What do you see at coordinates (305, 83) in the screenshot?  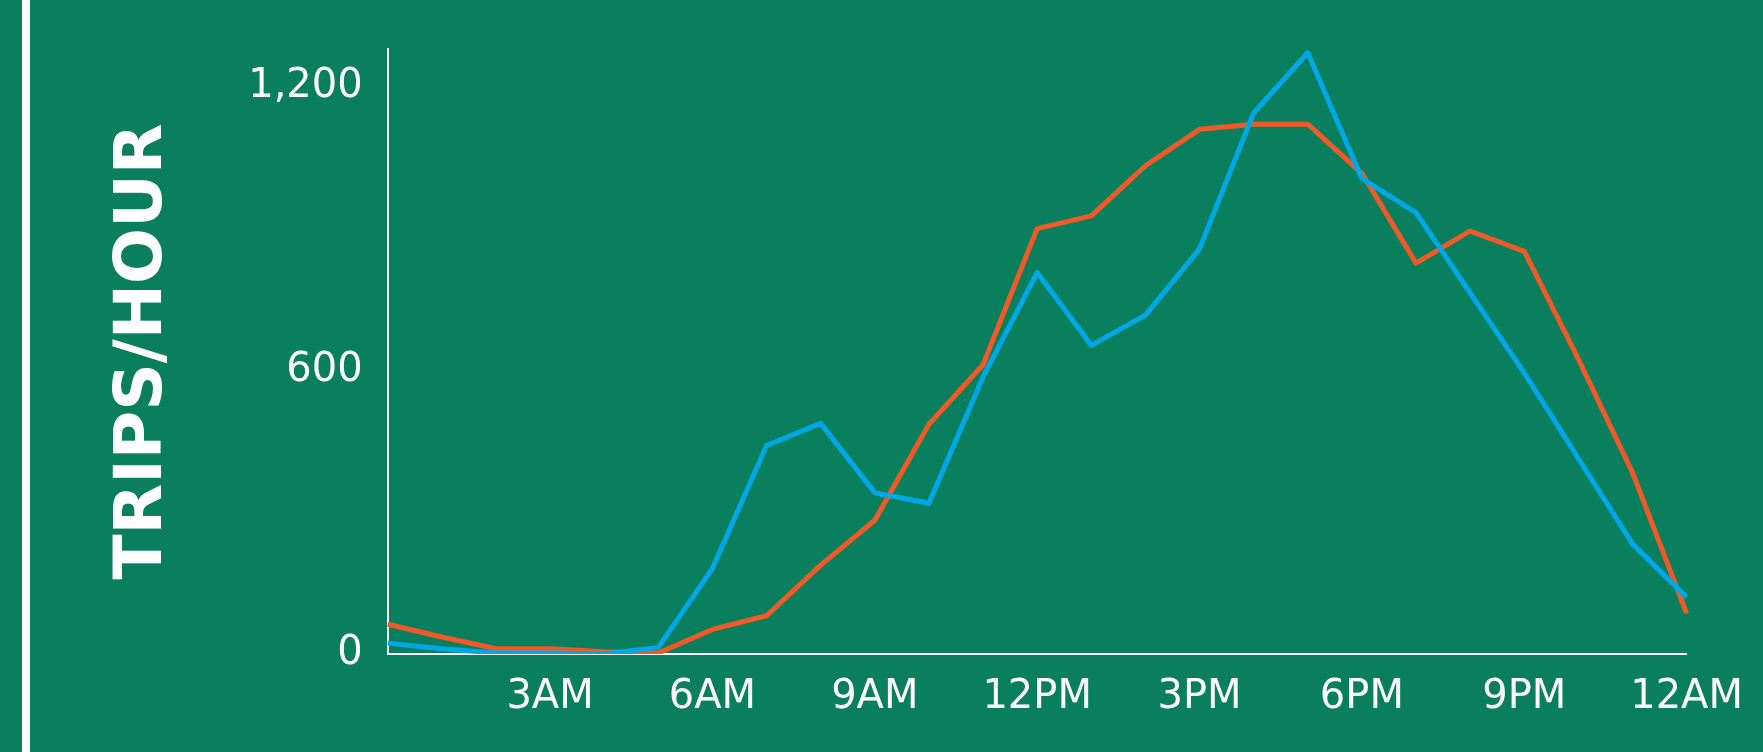 I see `y-tick-label: 1,200` at bounding box center [305, 83].